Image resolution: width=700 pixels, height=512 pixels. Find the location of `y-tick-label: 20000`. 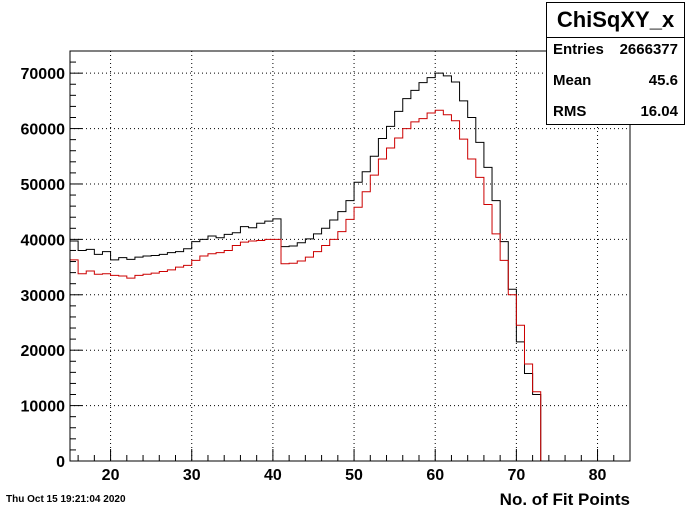

y-tick-label: 20000 is located at coordinates (43, 351).